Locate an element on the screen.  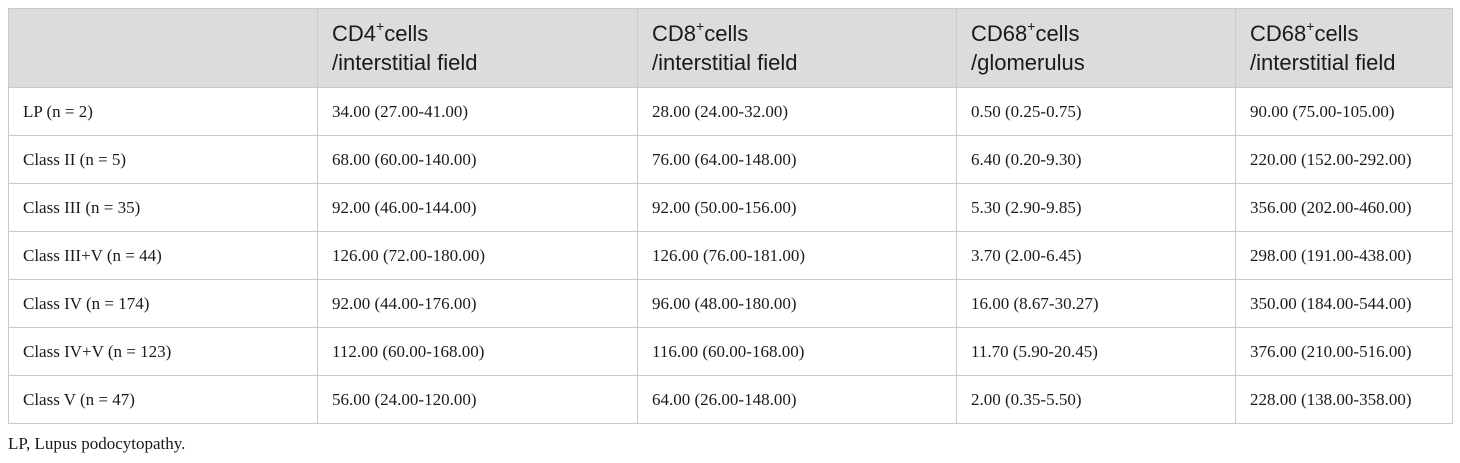
cell-value: 68.00 (60.00-140.00) is located at coordinates (477, 159).